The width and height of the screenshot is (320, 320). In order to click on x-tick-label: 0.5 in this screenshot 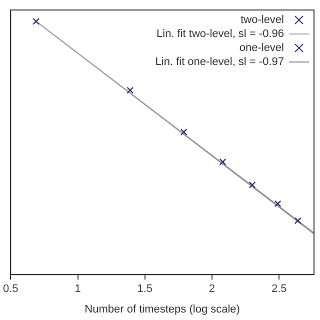, I will do `click(10, 289)`.